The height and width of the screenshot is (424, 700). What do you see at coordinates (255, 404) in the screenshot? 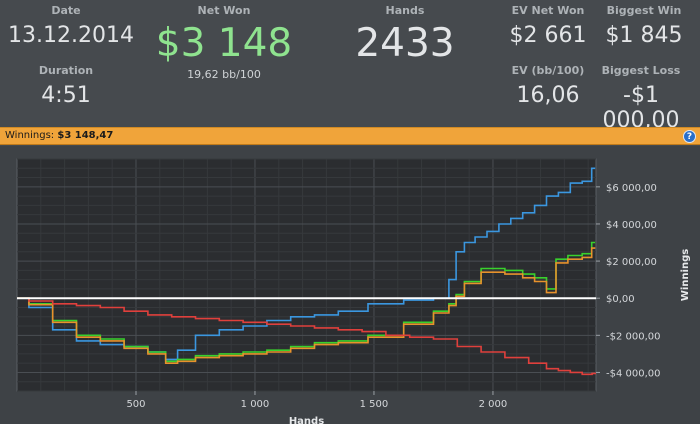
I see `x-tick-label: 1 000` at bounding box center [255, 404].